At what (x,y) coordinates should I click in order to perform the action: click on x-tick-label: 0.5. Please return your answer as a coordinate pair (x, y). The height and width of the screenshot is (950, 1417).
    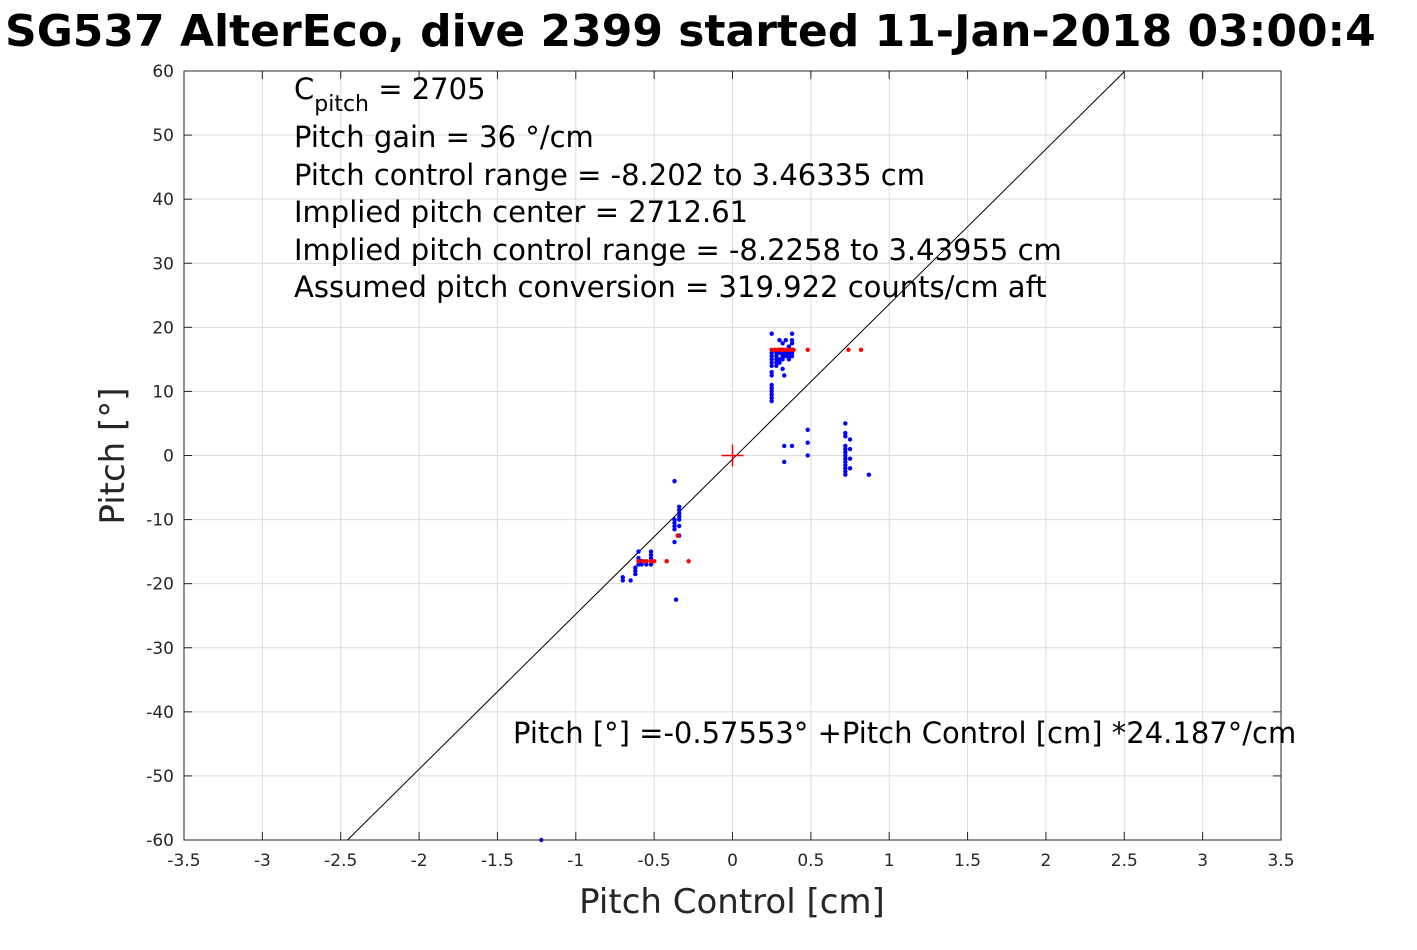
    Looking at the image, I should click on (810, 861).